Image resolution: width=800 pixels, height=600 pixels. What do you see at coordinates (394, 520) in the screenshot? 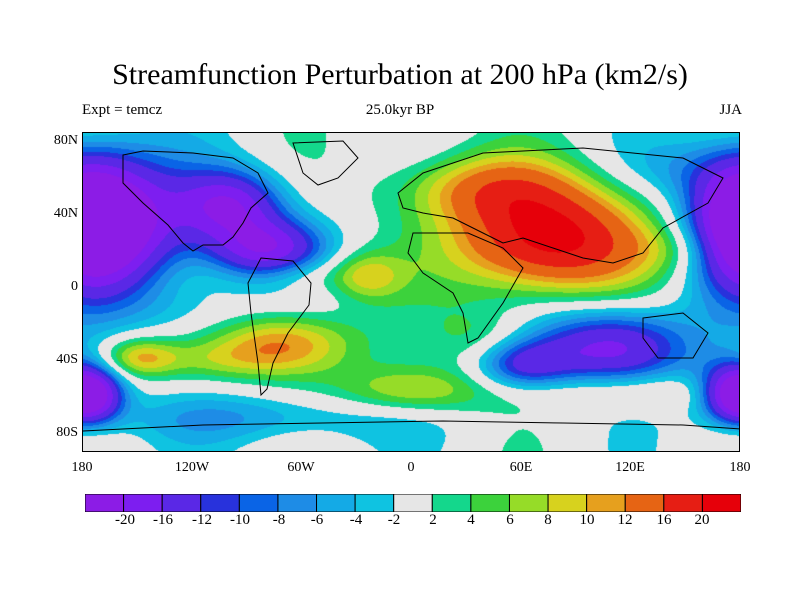
I see `colorbar-label: -2` at bounding box center [394, 520].